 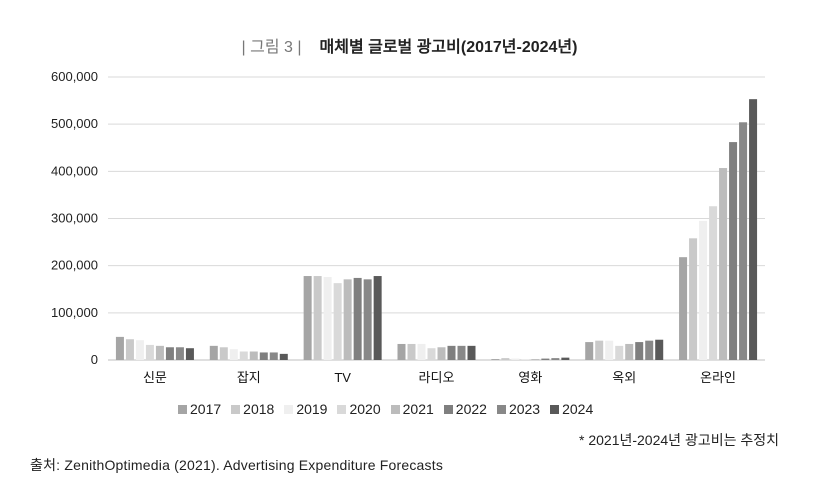 I want to click on x-tick-label: 라디오, so click(x=437, y=377).